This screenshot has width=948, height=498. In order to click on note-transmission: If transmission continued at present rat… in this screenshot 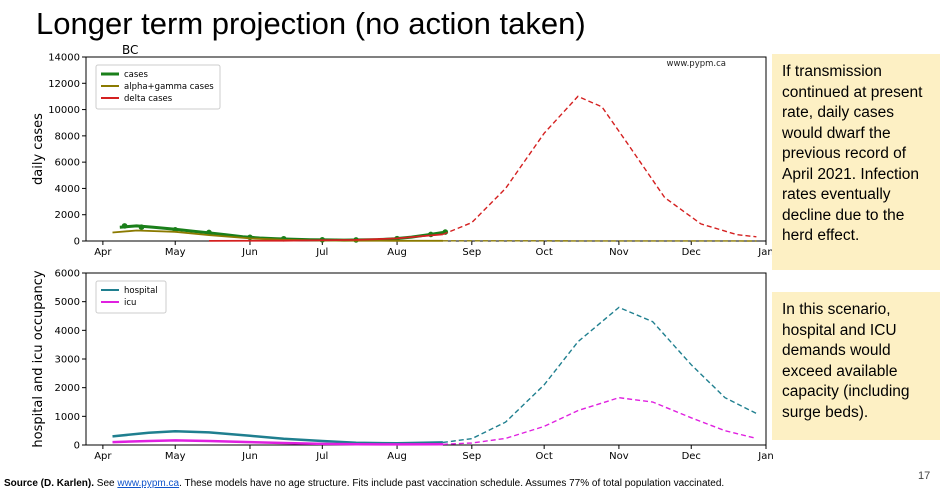, I will do `click(856, 162)`.